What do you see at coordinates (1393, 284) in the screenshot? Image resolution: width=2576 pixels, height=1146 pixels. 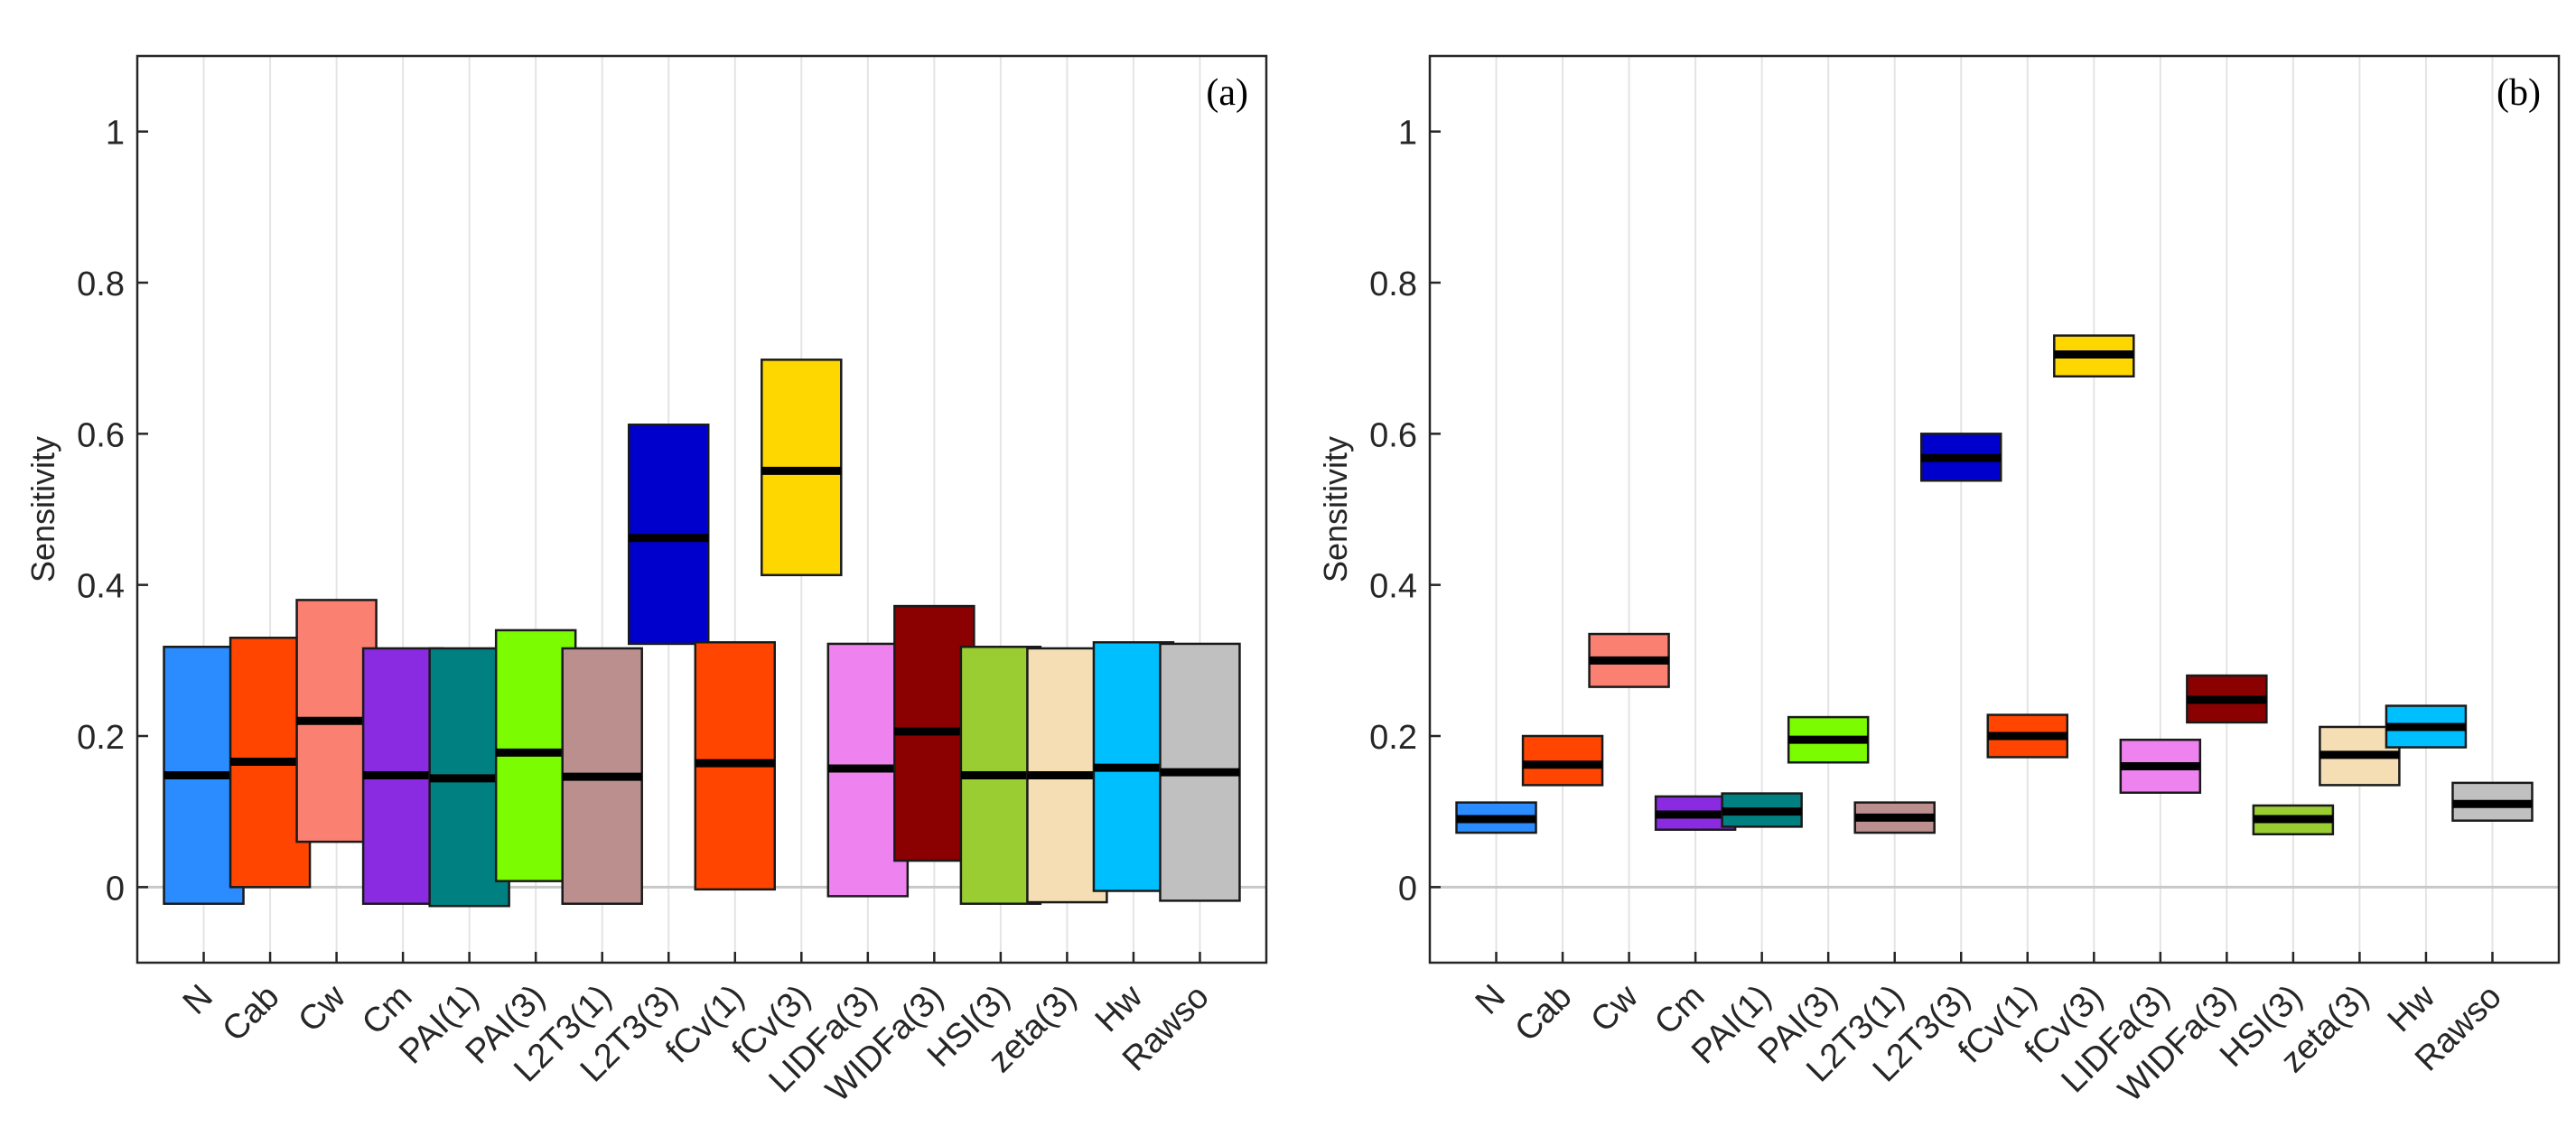 I see `panel-b-ytick-label-4: 0.8` at bounding box center [1393, 284].